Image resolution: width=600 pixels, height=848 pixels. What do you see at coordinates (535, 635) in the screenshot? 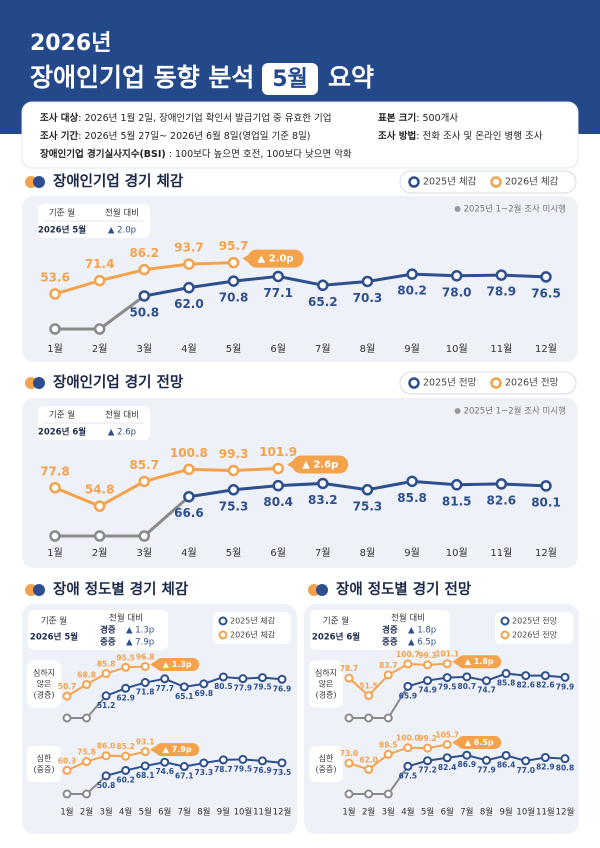
I see `legend-label: 2026년 전망` at bounding box center [535, 635].